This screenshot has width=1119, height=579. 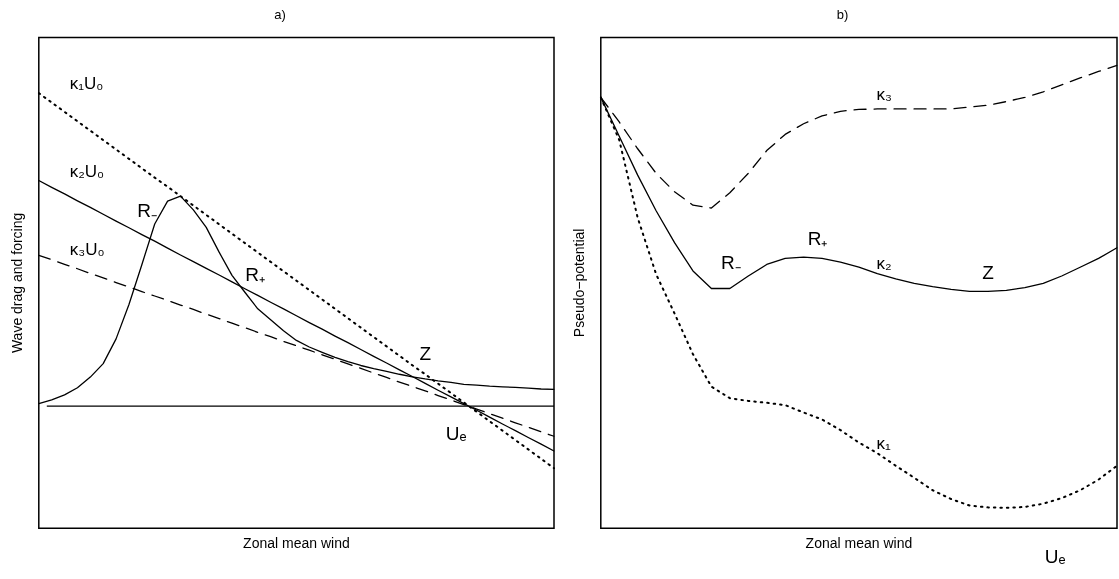 What do you see at coordinates (87, 250) in the screenshot?
I see `series-label: κ₃U₀` at bounding box center [87, 250].